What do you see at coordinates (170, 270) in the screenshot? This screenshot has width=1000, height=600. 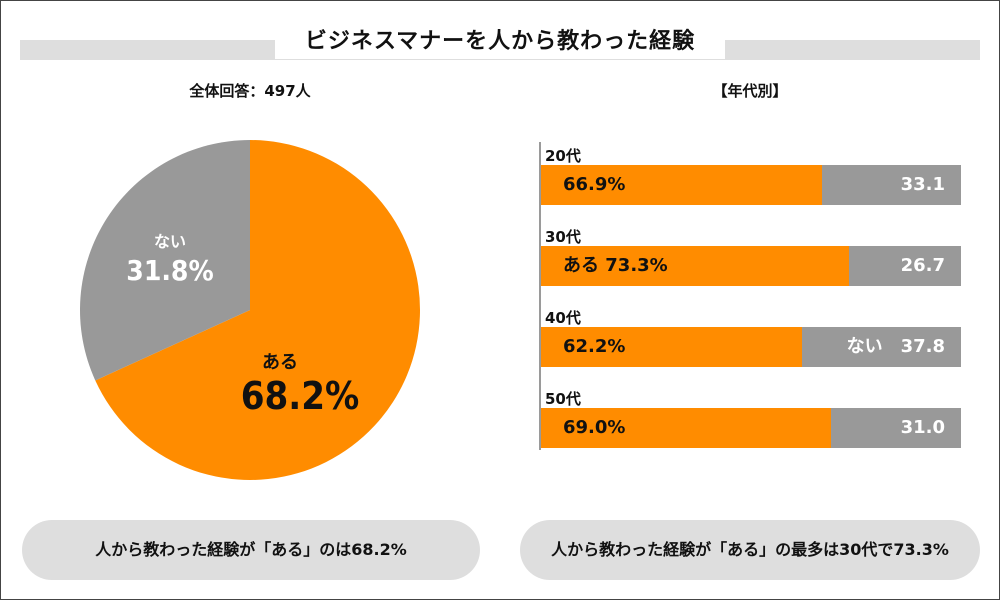 I see `pie-label-nai-value: 31.8%` at bounding box center [170, 270].